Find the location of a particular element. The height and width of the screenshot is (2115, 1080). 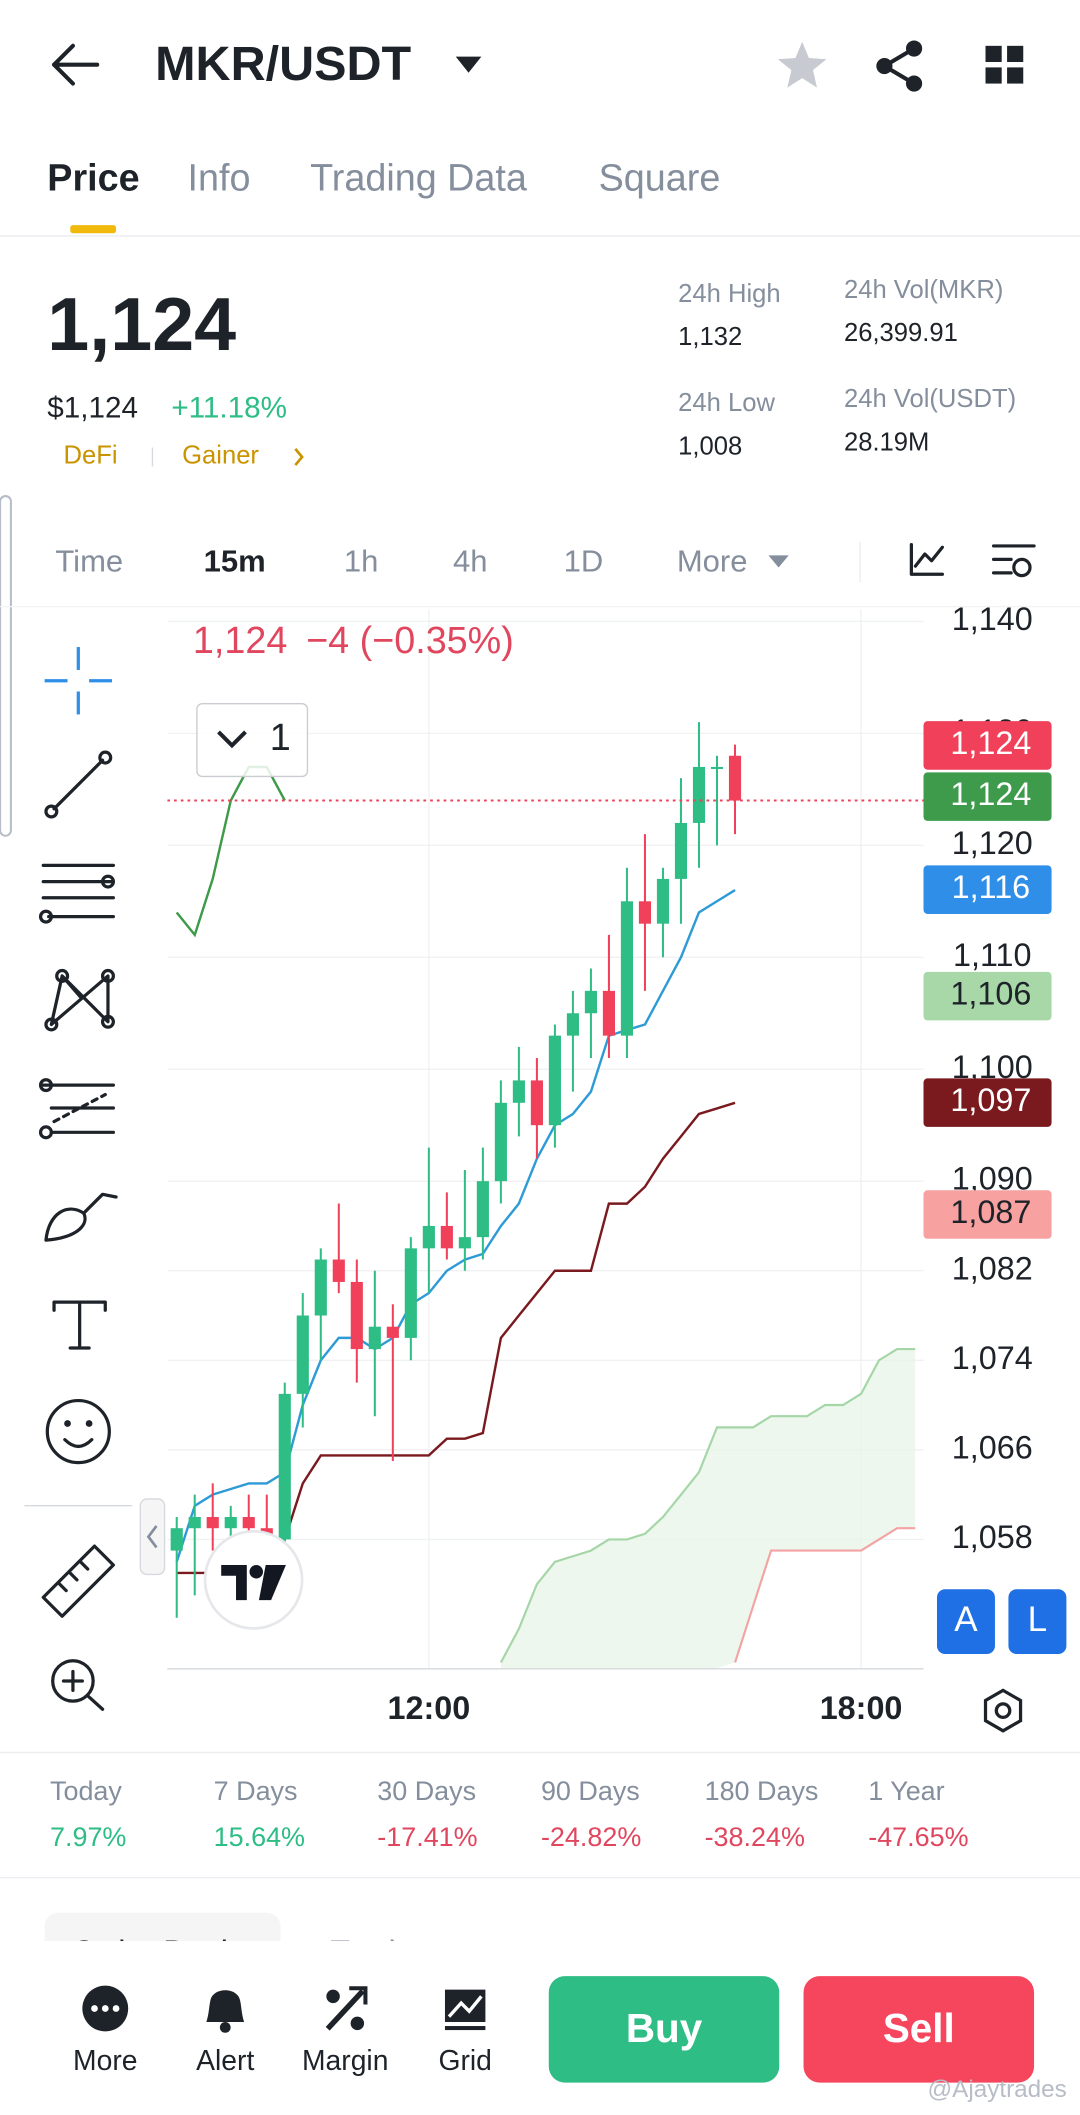

tab: Info is located at coordinates (219, 178).